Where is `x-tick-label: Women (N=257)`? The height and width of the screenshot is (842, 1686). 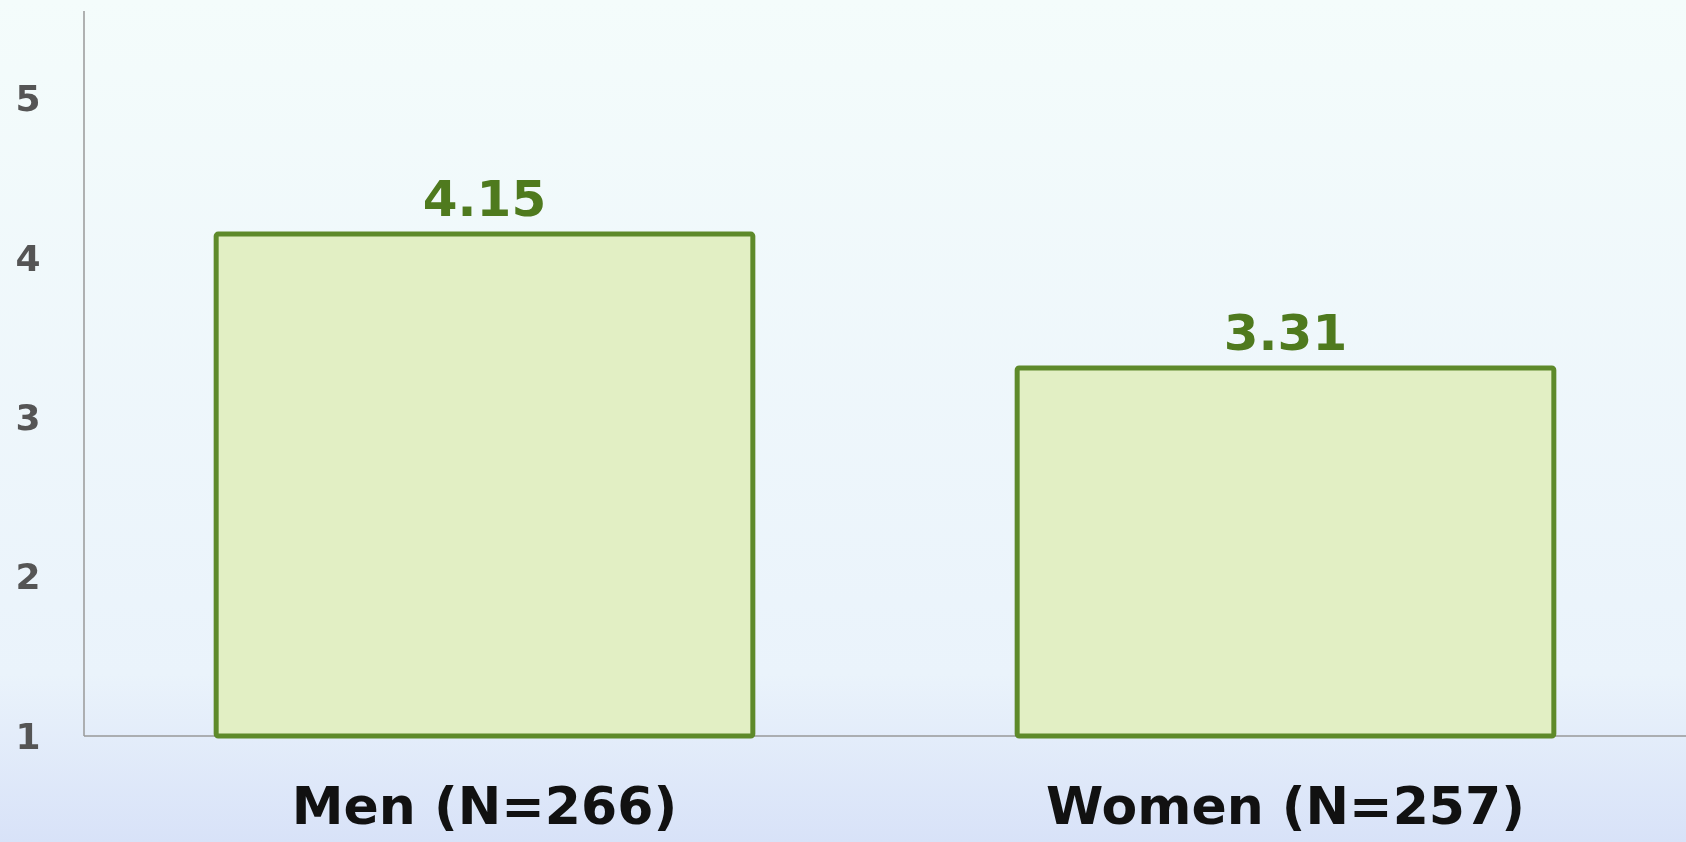
x-tick-label: Women (N=257) is located at coordinates (1285, 806).